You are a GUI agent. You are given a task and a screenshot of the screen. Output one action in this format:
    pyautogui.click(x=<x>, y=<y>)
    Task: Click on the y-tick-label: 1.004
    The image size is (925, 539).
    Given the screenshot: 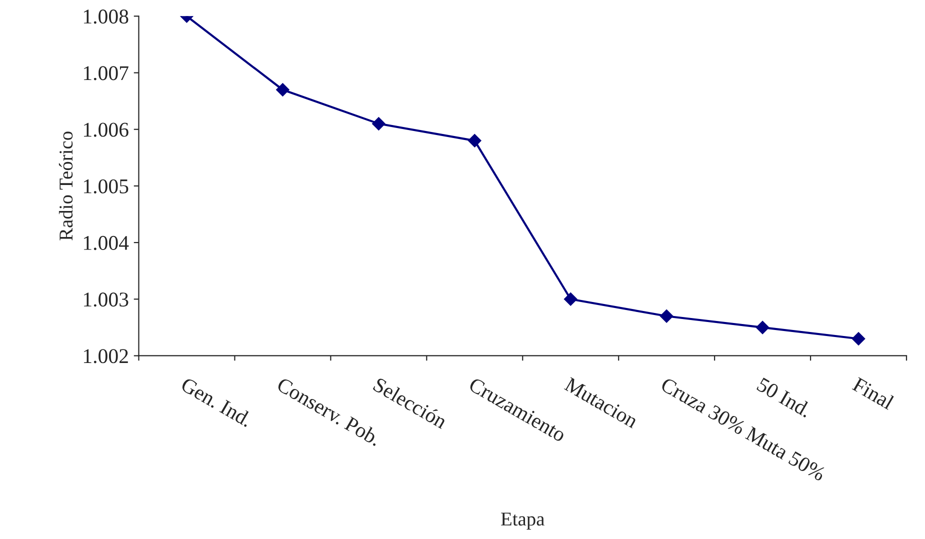 What is the action you would take?
    pyautogui.click(x=106, y=243)
    